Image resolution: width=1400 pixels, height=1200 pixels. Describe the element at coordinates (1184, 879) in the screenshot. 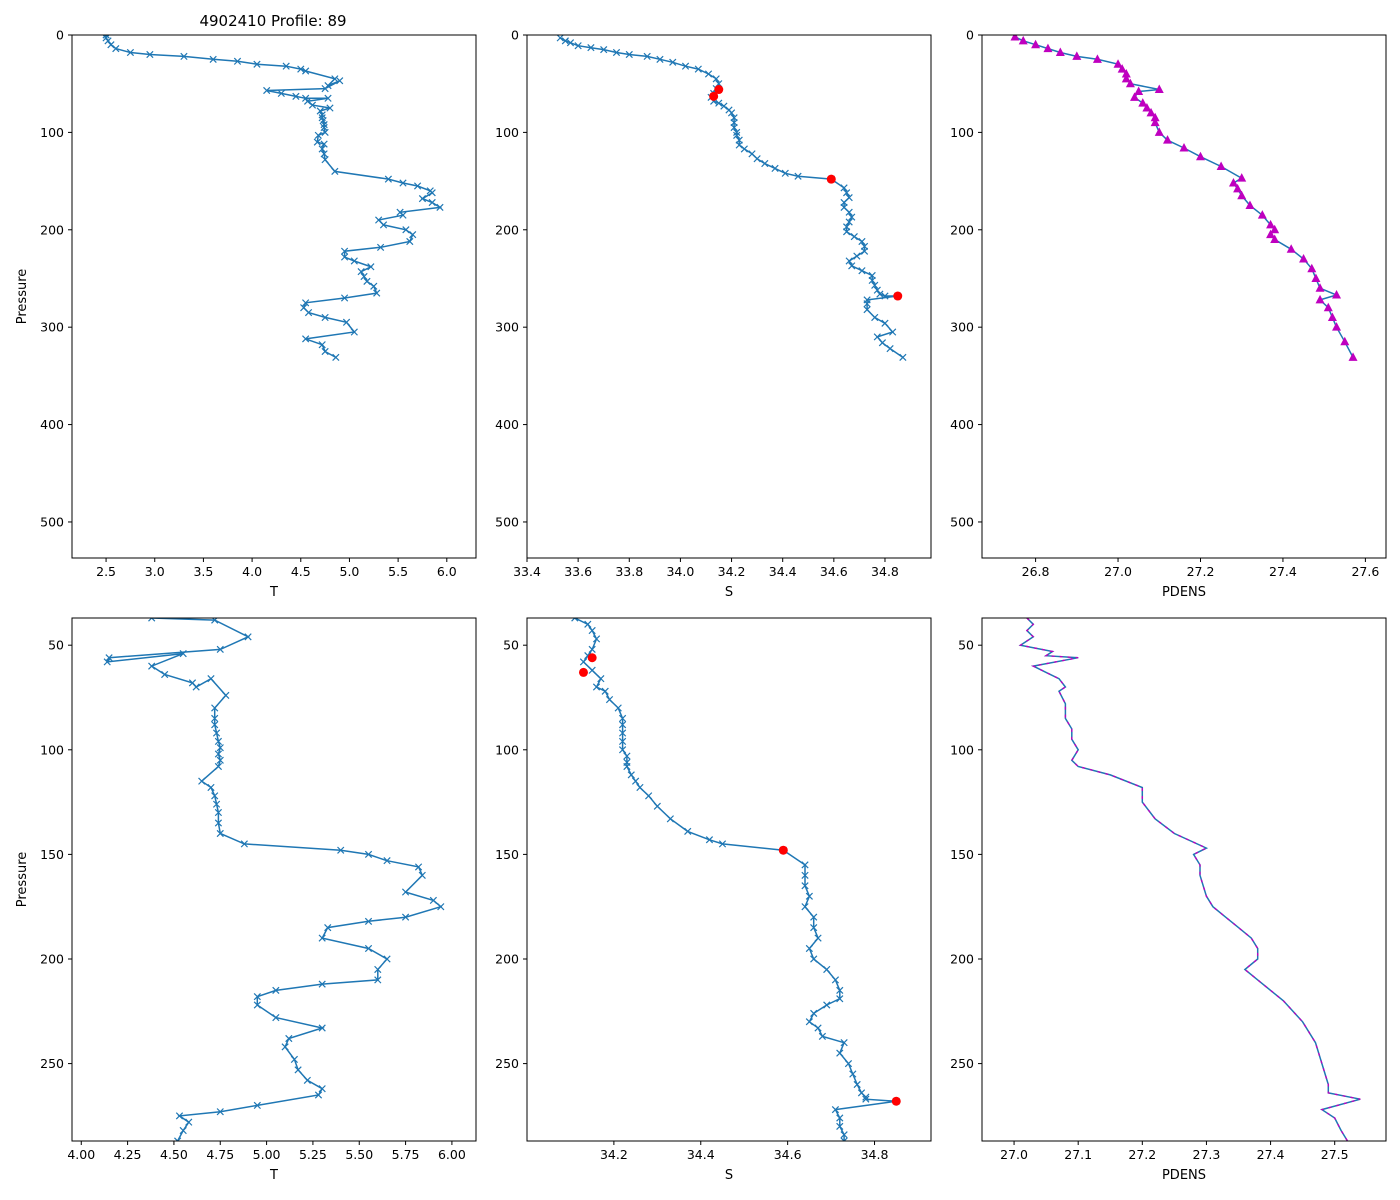

I see `axes-frame` at that location.